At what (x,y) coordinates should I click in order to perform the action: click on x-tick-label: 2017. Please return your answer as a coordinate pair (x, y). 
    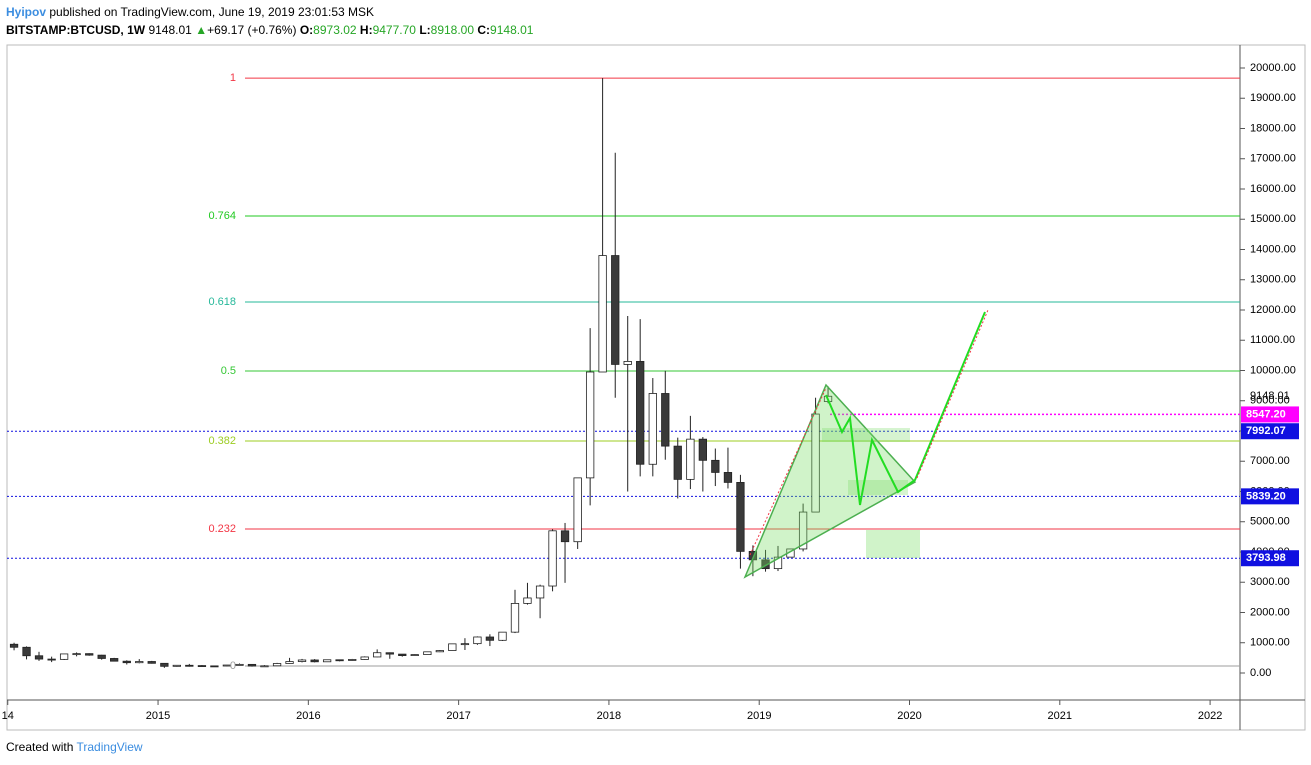
    Looking at the image, I should click on (458, 716).